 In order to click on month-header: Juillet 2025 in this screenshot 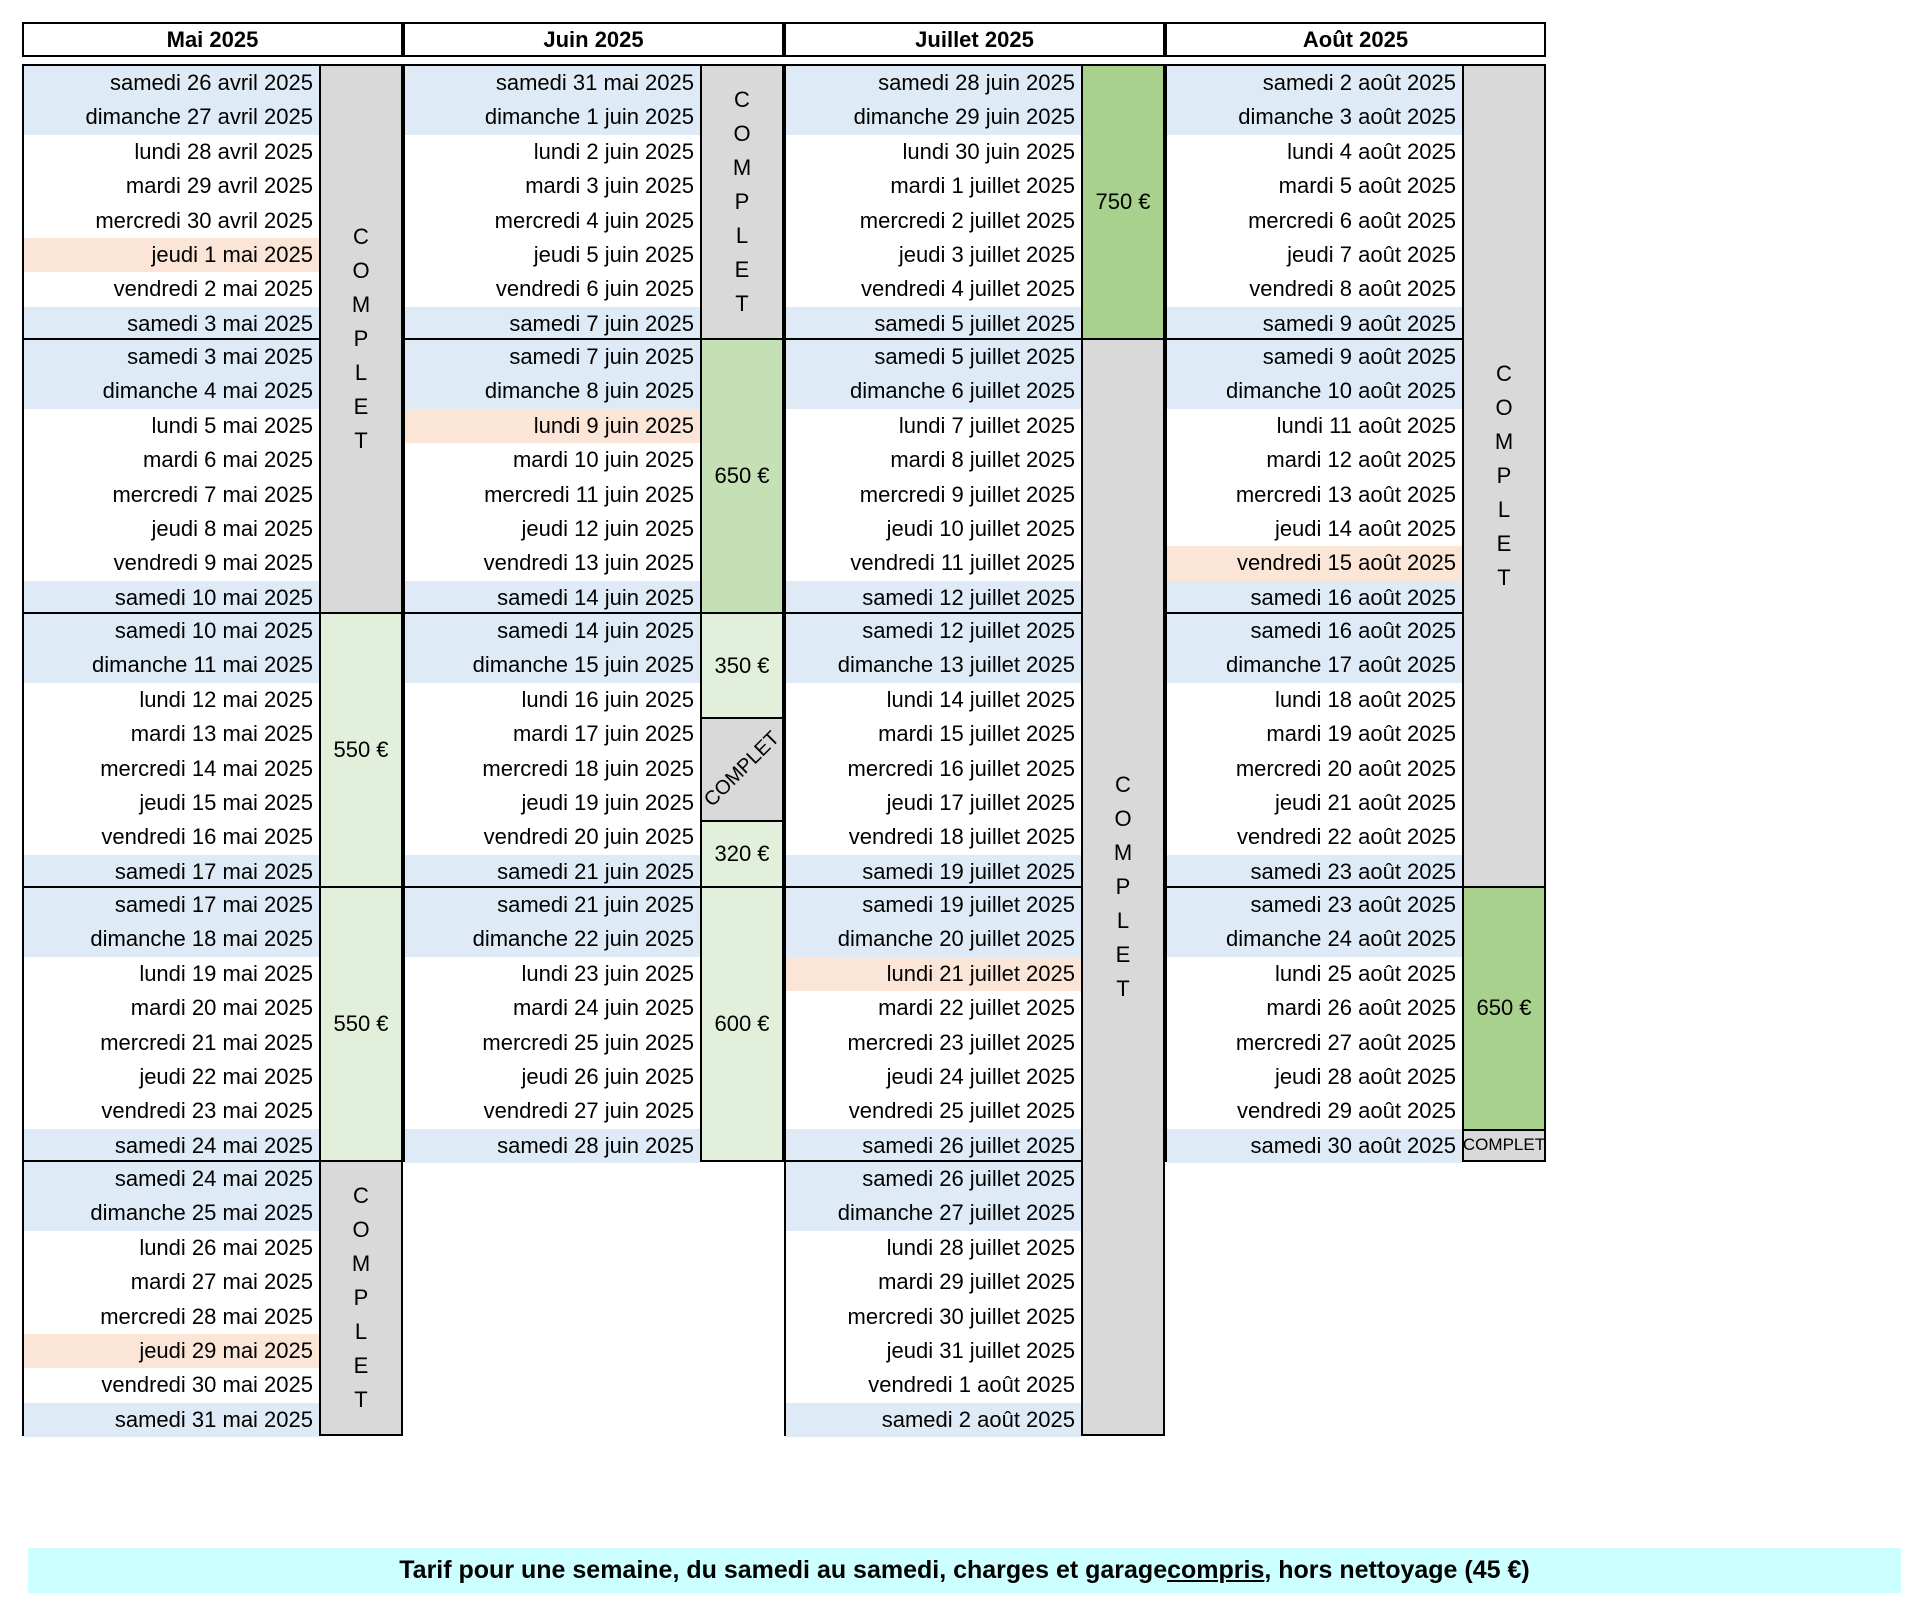, I will do `click(974, 39)`.